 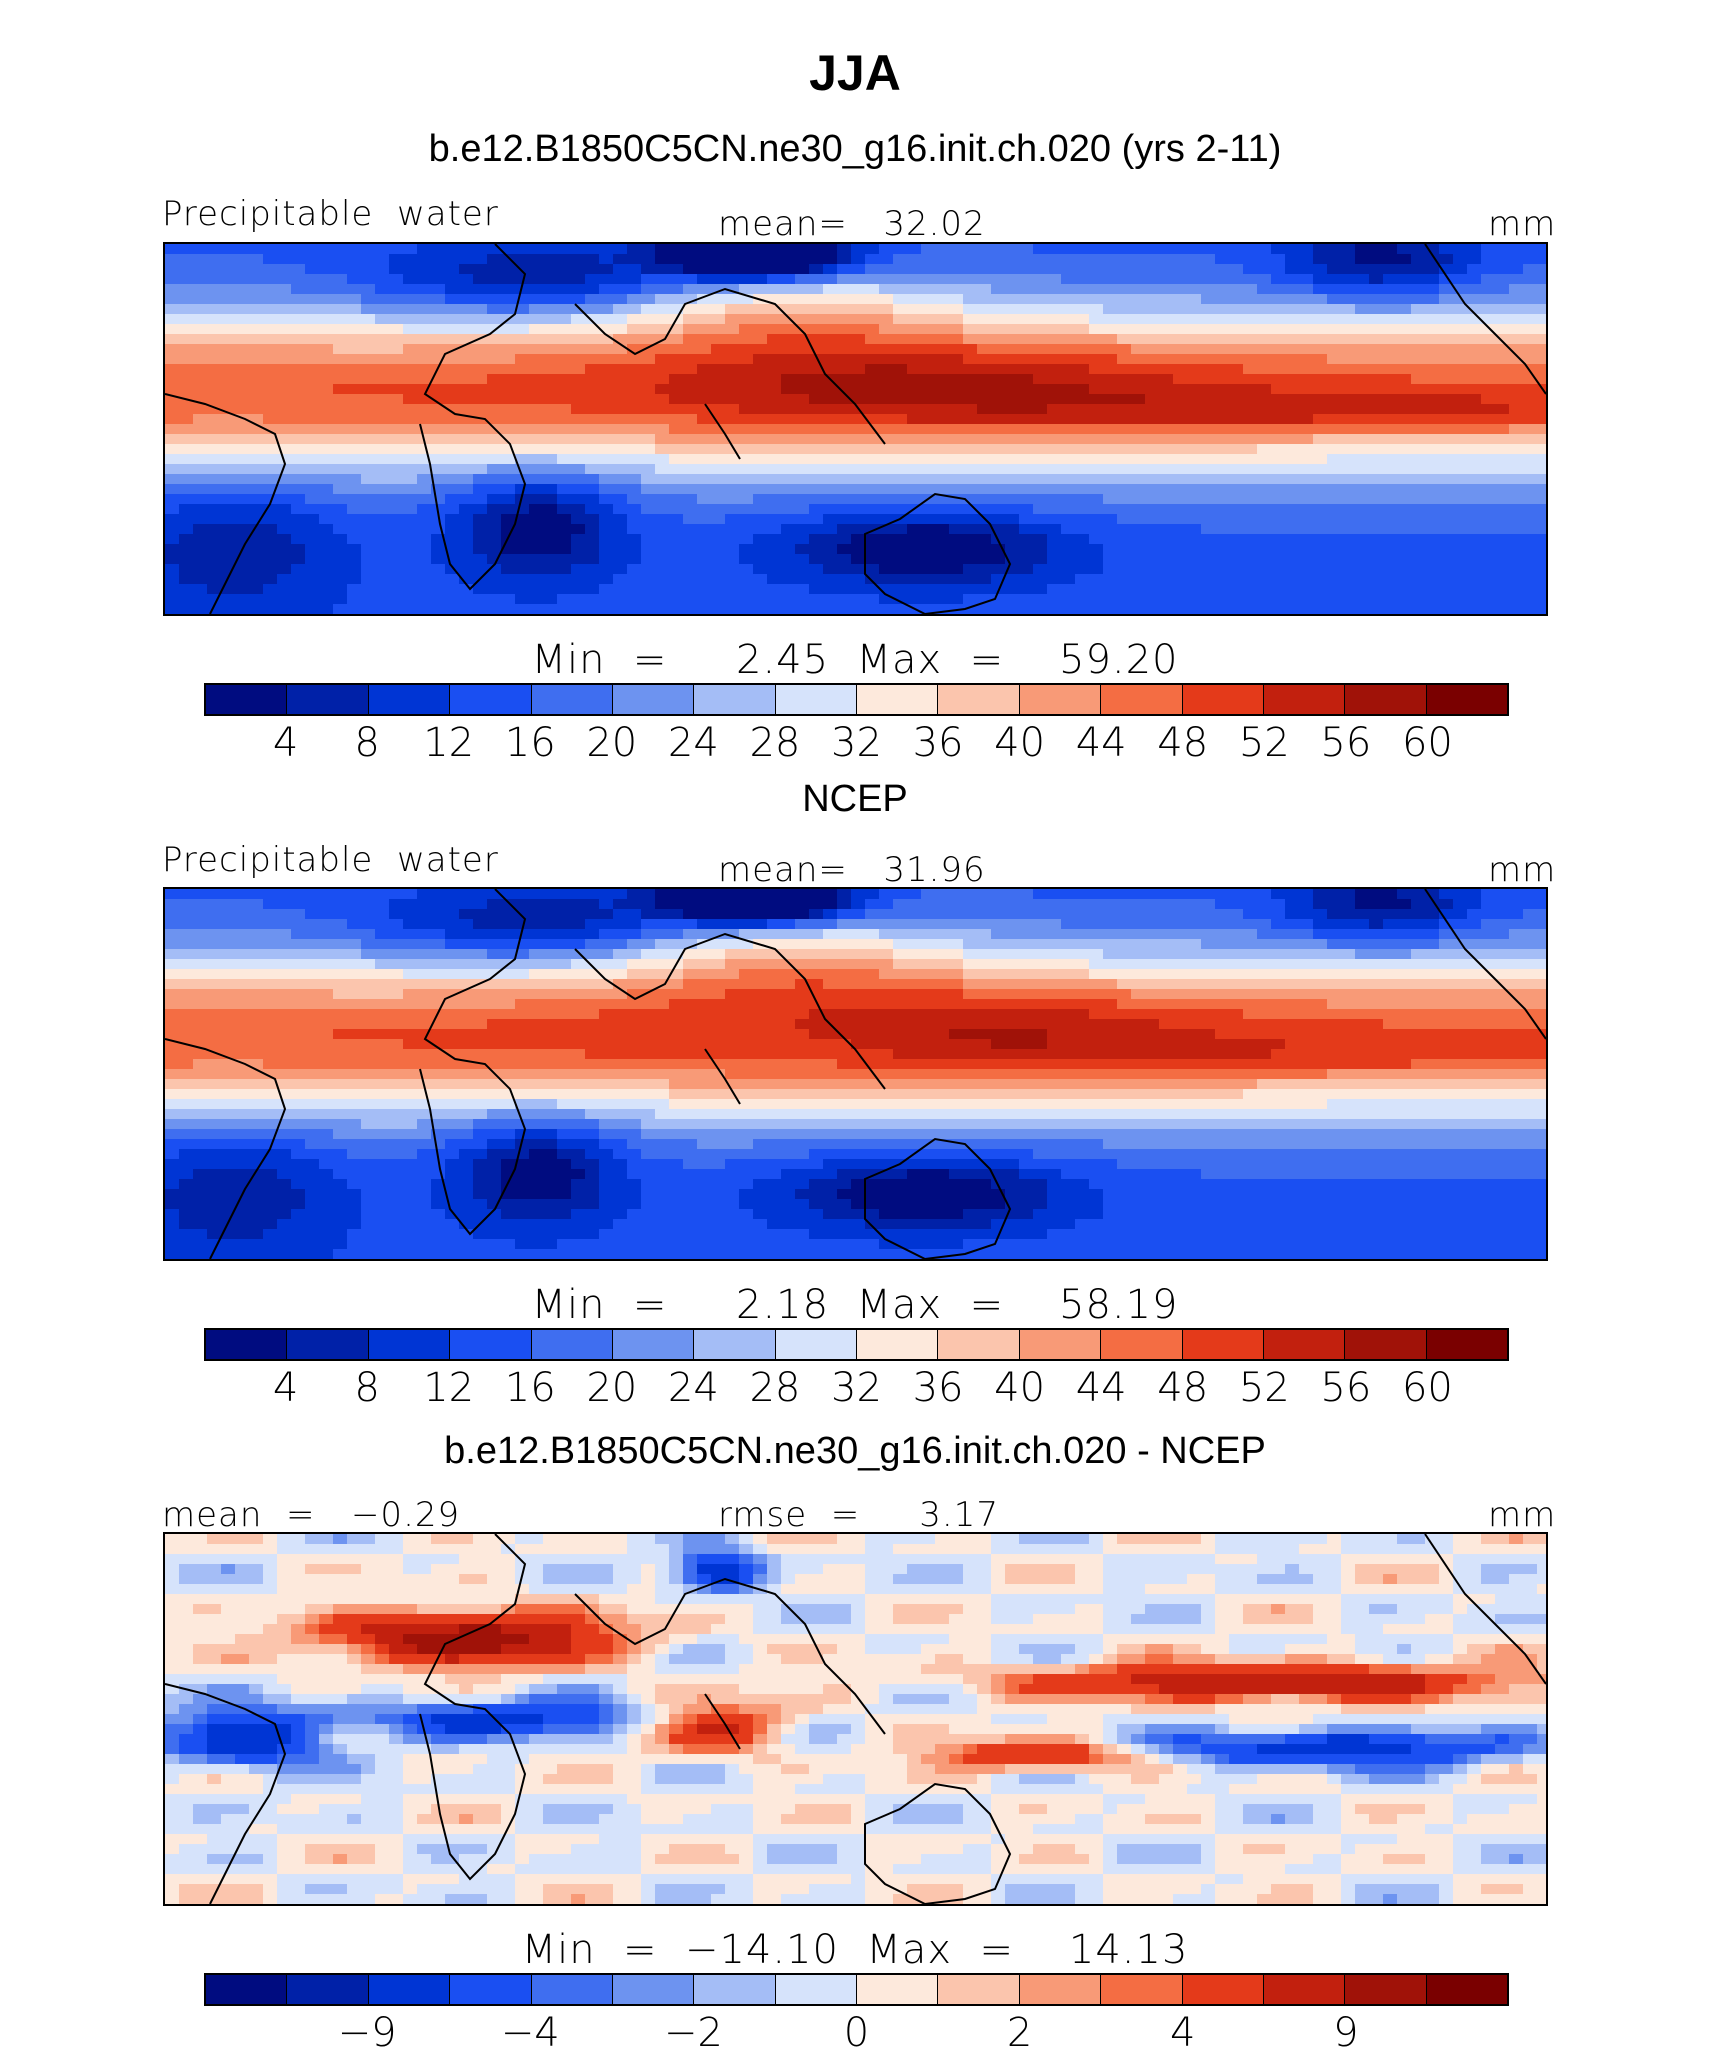 I want to click on colorbar-segment, so click(x=816, y=699).